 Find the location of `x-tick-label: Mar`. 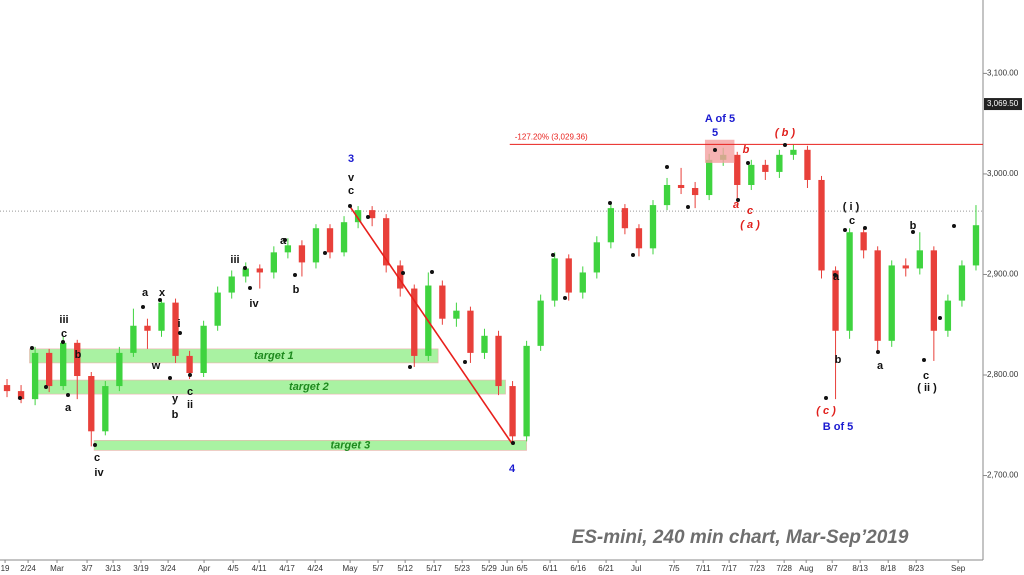

x-tick-label: Mar is located at coordinates (57, 568).